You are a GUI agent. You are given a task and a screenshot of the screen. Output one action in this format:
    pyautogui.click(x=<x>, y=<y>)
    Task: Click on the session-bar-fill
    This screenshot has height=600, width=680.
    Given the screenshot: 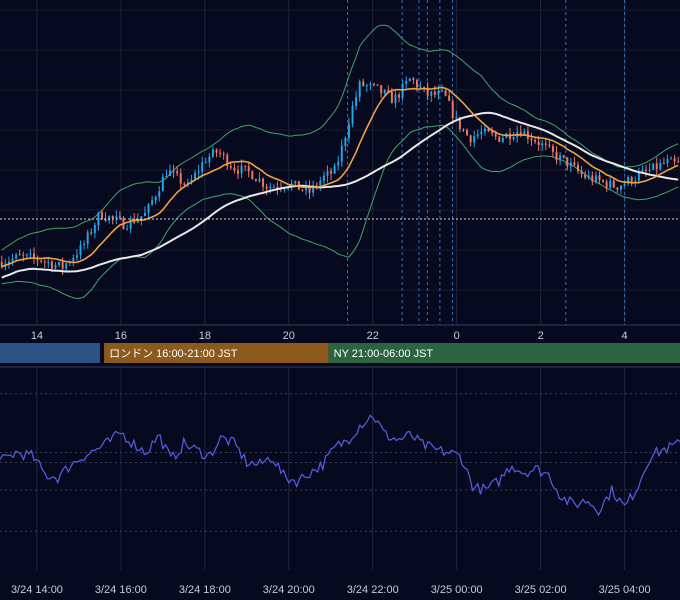 What is the action you would take?
    pyautogui.click(x=50, y=353)
    